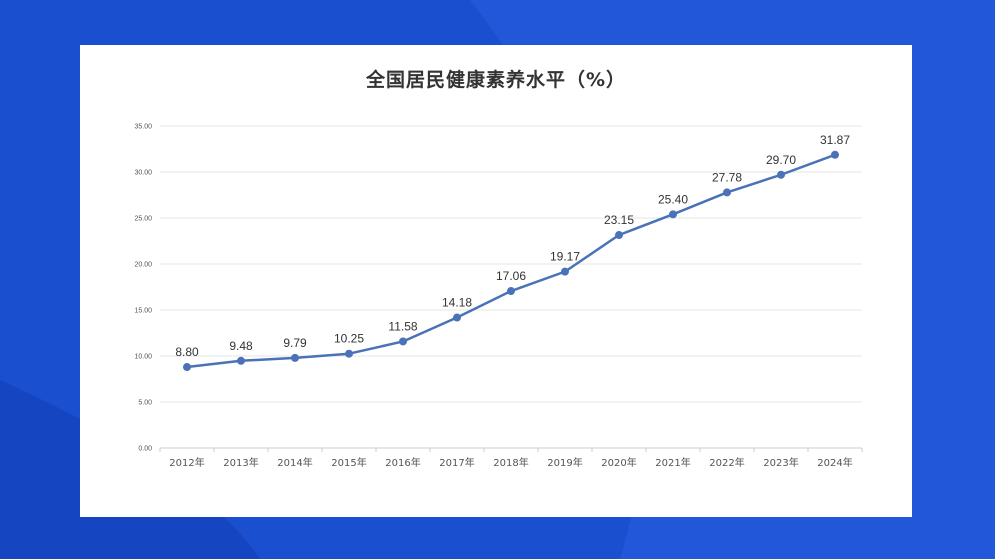 The height and width of the screenshot is (559, 995). Describe the element at coordinates (456, 462) in the screenshot. I see `x-tick-label: 2017年` at that location.